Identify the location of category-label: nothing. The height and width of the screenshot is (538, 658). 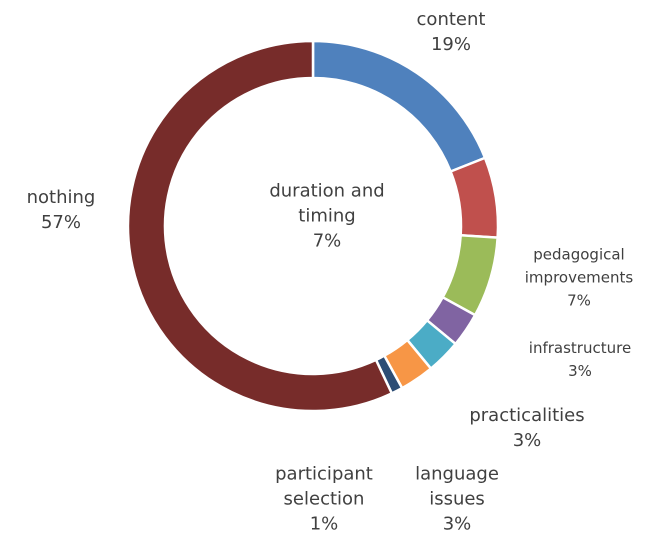
(61, 197).